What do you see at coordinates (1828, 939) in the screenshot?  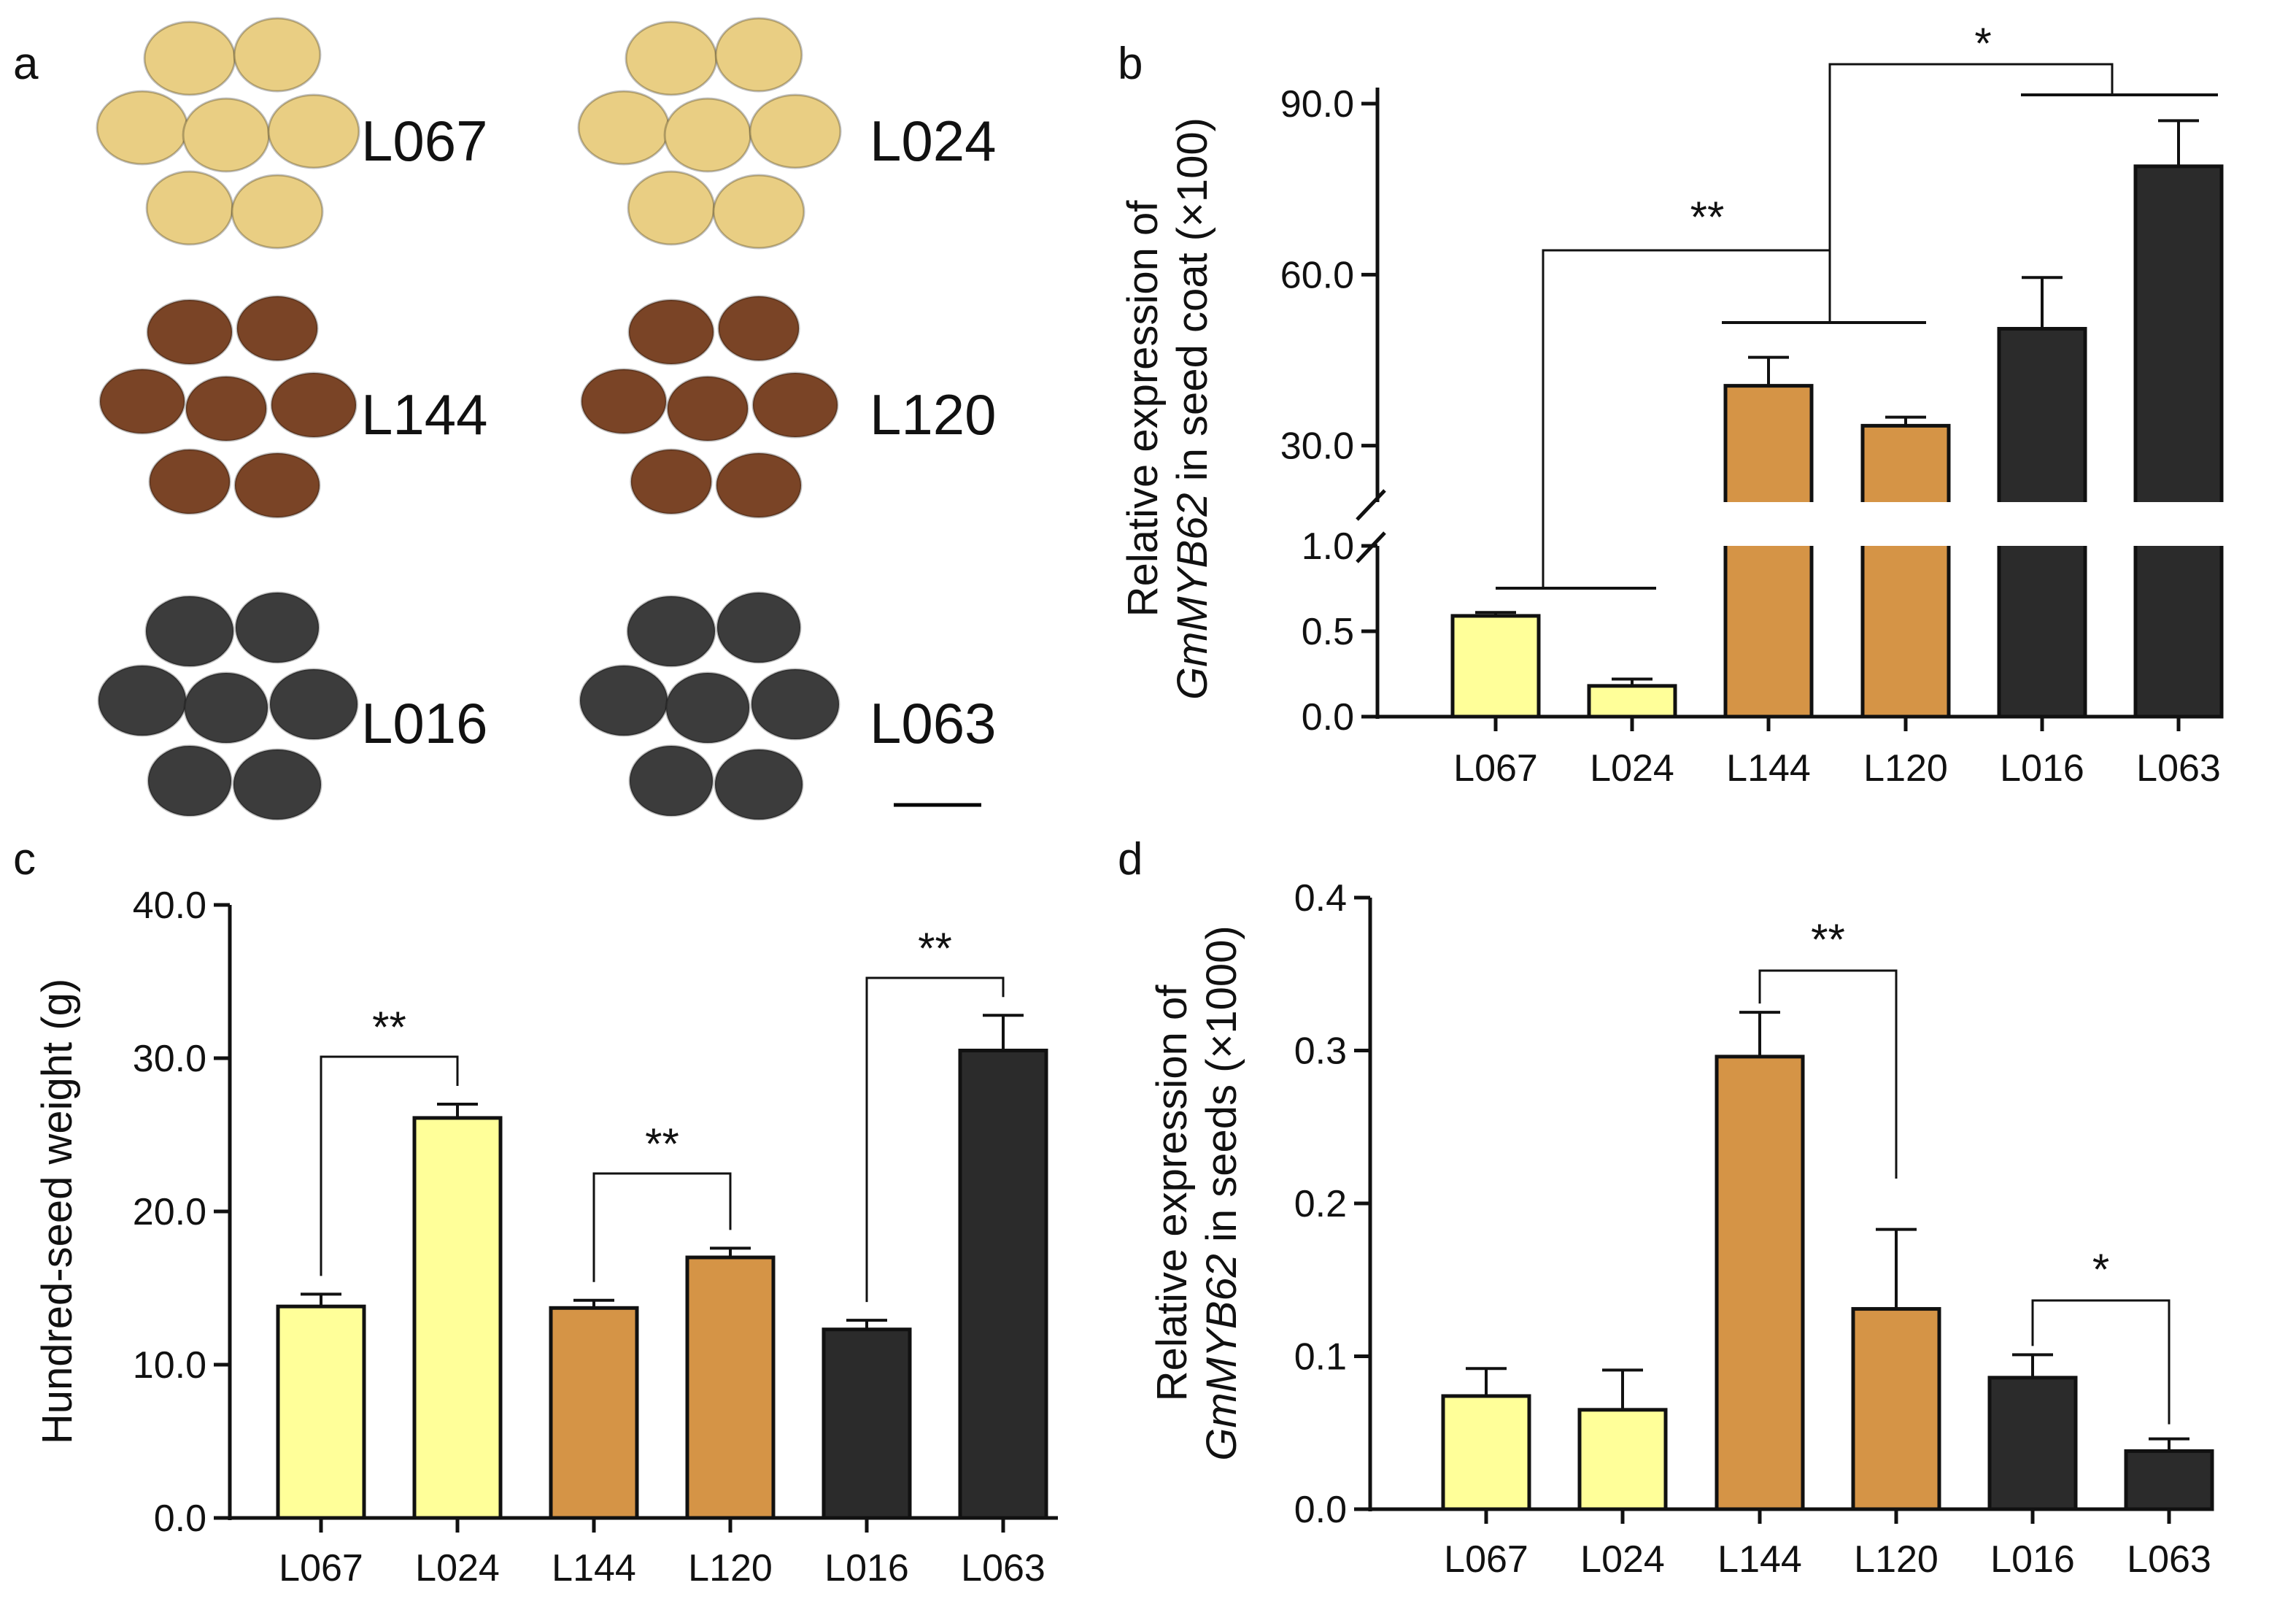 I see `d-significance-label: **` at bounding box center [1828, 939].